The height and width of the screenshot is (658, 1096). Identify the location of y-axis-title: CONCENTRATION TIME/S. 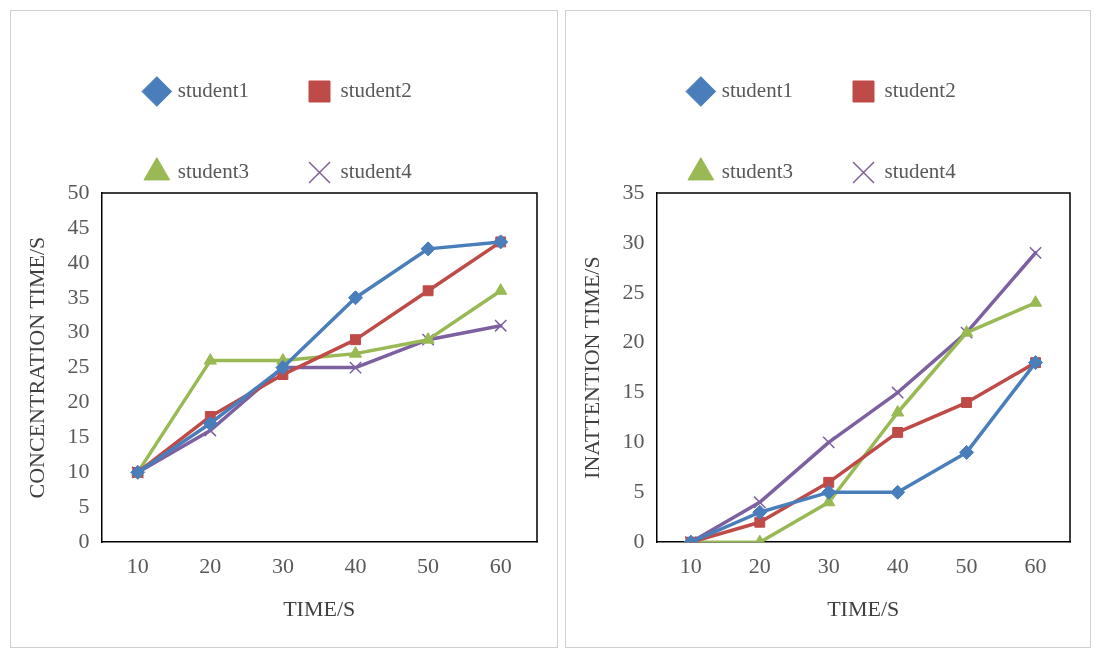
(36, 367).